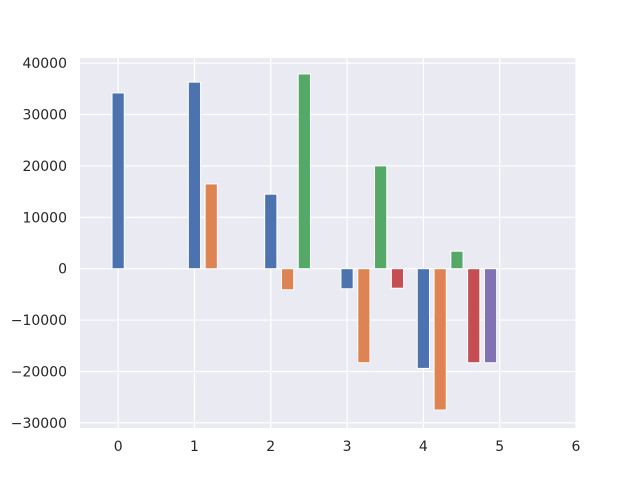 The image size is (640, 480). Describe the element at coordinates (118, 447) in the screenshot. I see `x-tick-label: 0` at that location.